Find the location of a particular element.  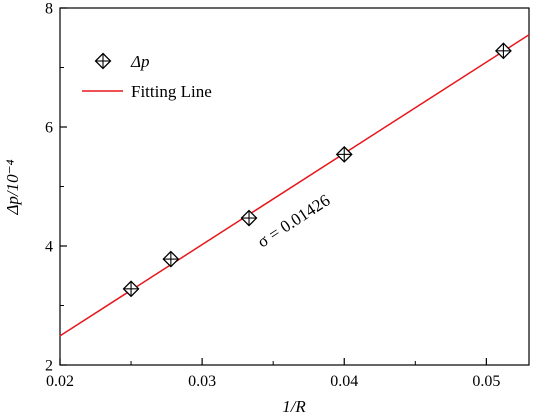

x-axis-ticks: 0.02 0.03 0.04 0.05 is located at coordinates (273, 374).